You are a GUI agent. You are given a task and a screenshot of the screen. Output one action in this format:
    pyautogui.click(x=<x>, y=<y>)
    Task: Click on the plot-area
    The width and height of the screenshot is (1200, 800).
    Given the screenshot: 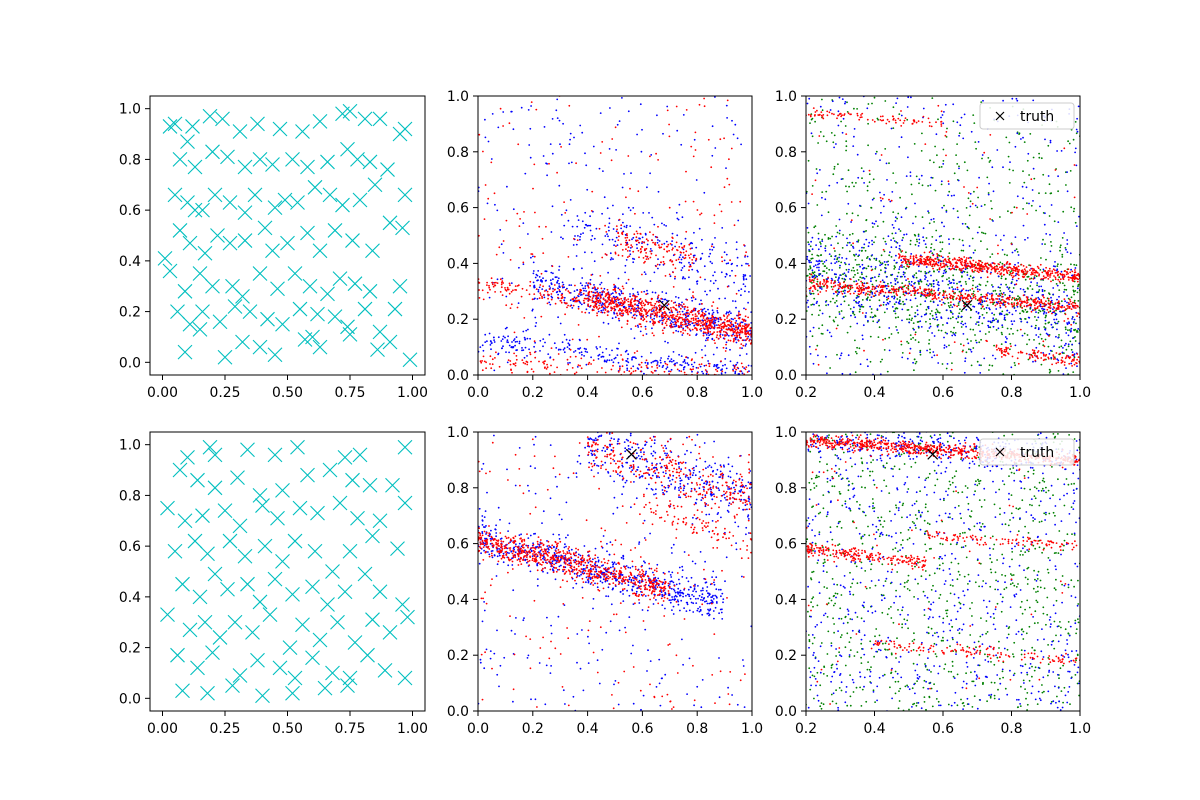 What is the action you would take?
    pyautogui.click(x=287, y=235)
    